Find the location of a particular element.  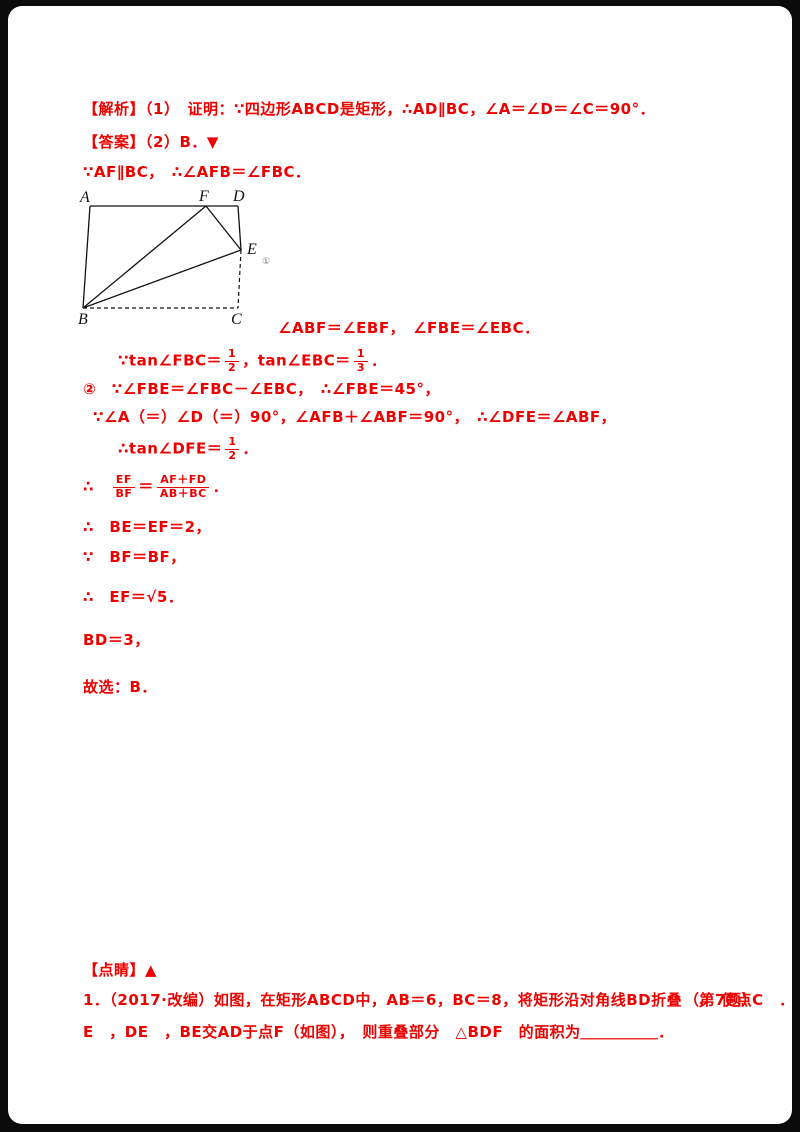

line9-post: ． is located at coordinates (220, 486).